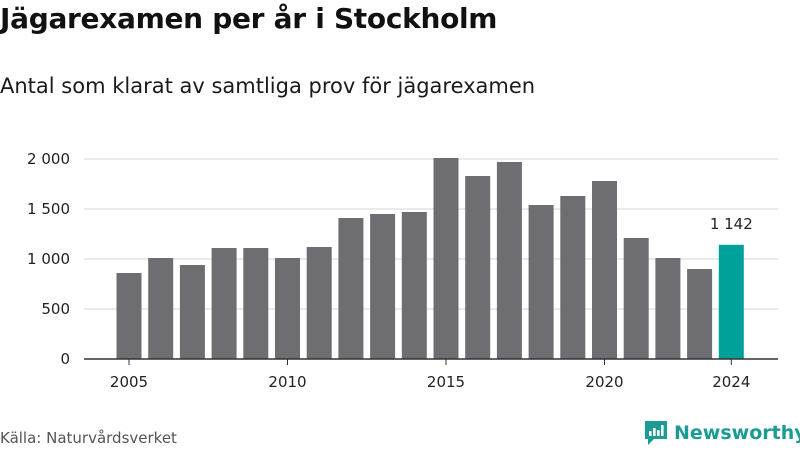 The height and width of the screenshot is (450, 800). What do you see at coordinates (446, 382) in the screenshot?
I see `x-tick-label: 2015` at bounding box center [446, 382].